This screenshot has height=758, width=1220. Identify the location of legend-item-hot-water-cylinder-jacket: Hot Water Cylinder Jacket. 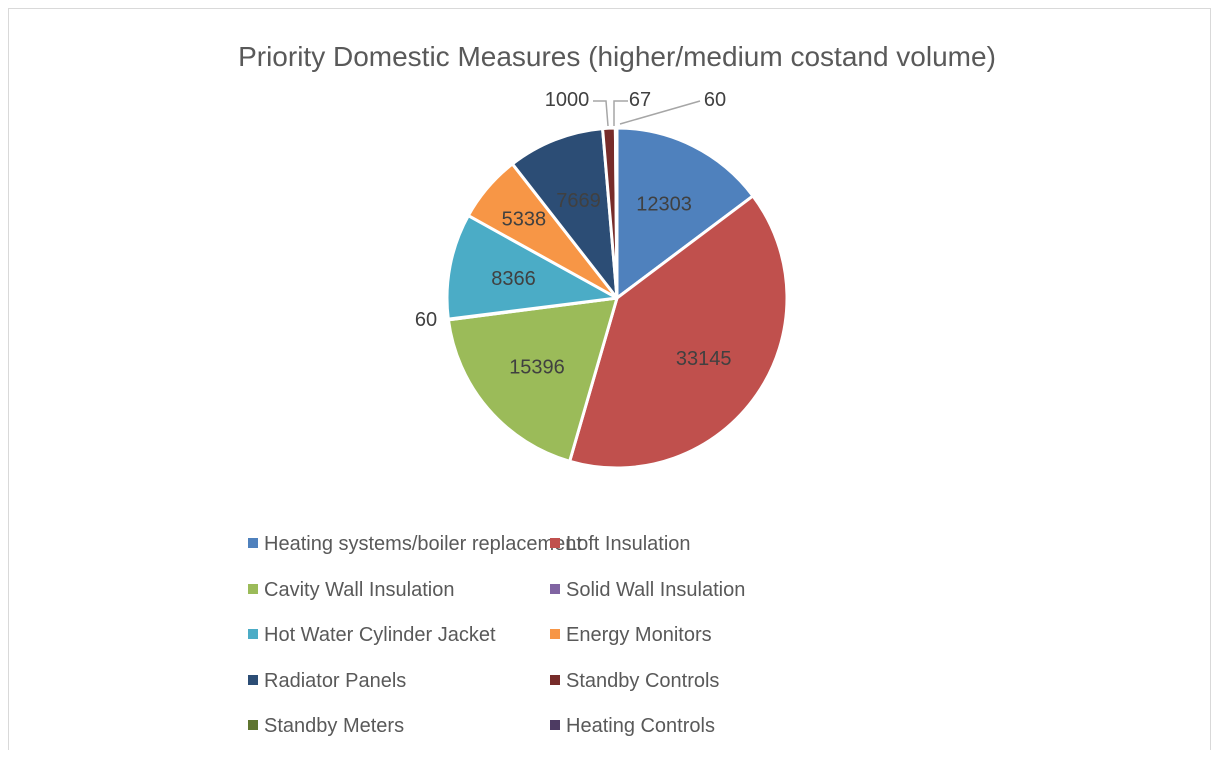
(372, 635).